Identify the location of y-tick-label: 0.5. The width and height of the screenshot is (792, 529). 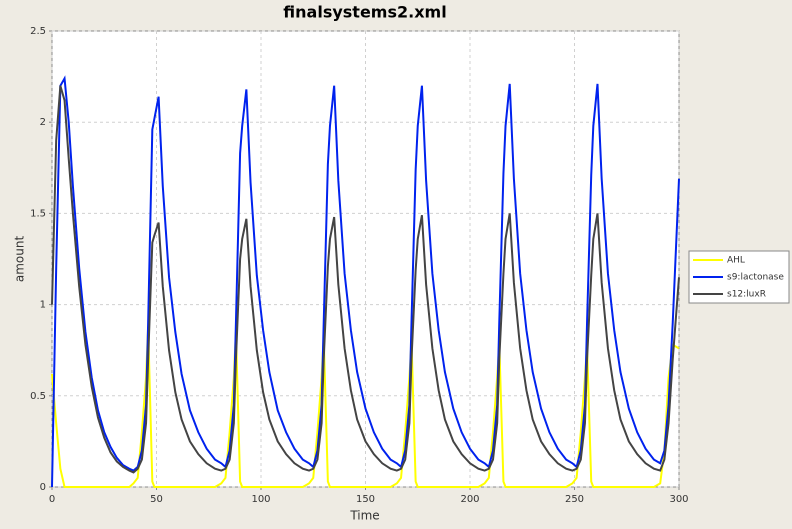
(38, 396).